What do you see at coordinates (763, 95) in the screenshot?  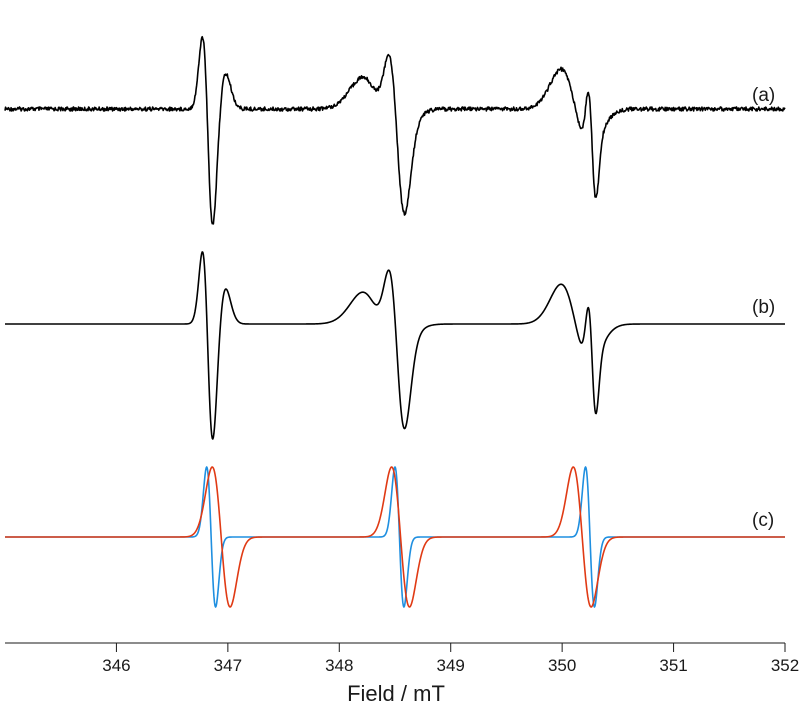 I see `panel-label-a: (a)` at bounding box center [763, 95].